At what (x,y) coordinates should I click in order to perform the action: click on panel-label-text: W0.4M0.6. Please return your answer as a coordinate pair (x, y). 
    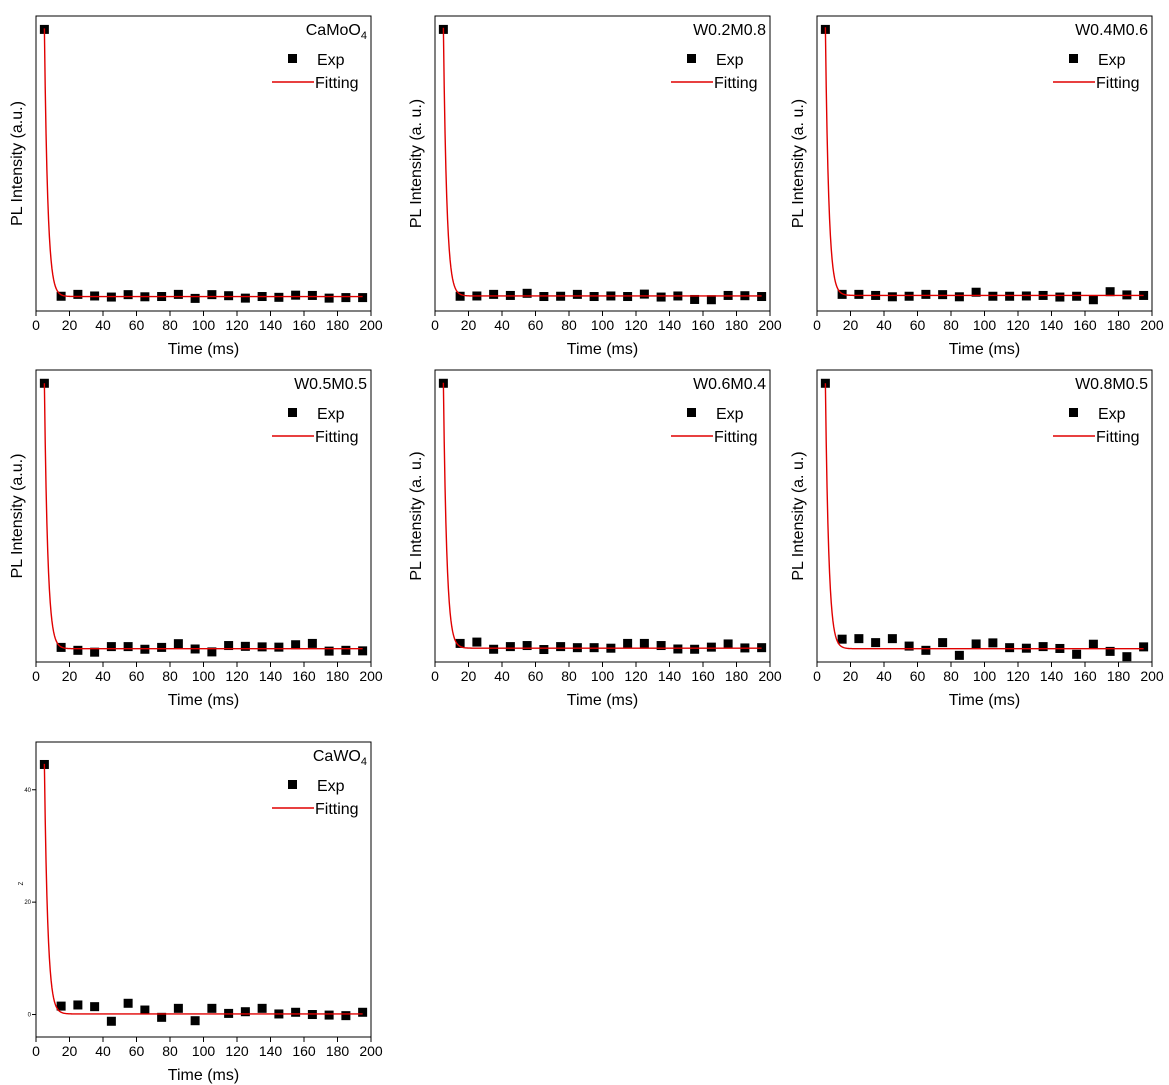
    Looking at the image, I should click on (1111, 30).